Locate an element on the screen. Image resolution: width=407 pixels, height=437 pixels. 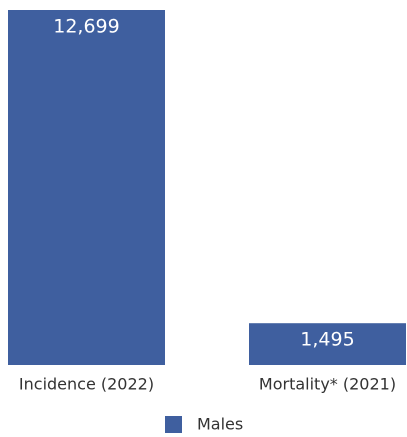
legend-swatch is located at coordinates (173, 424).